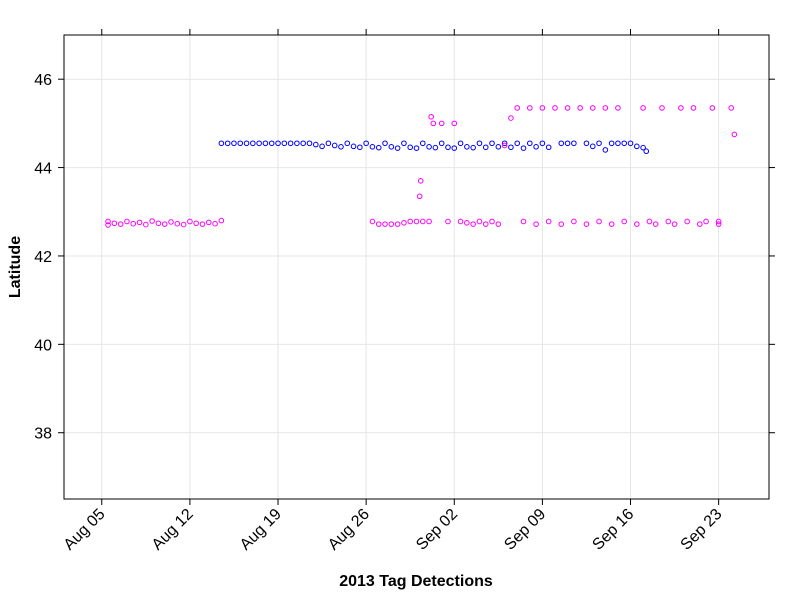 The width and height of the screenshot is (800, 600). What do you see at coordinates (43, 257) in the screenshot?
I see `y-tick-label: 42` at bounding box center [43, 257].